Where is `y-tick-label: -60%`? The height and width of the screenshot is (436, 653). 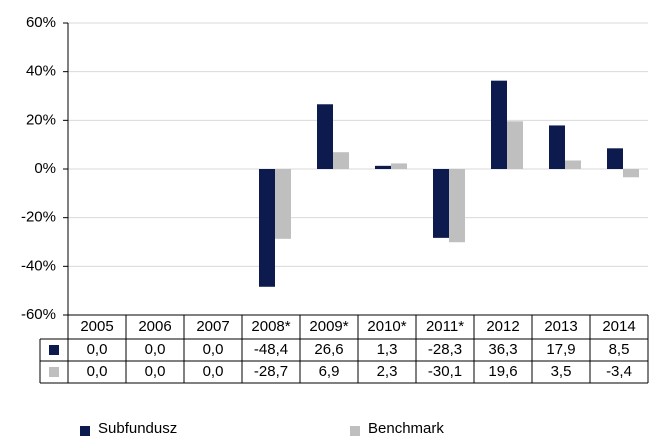 y-tick-label: -60% is located at coordinates (38, 314).